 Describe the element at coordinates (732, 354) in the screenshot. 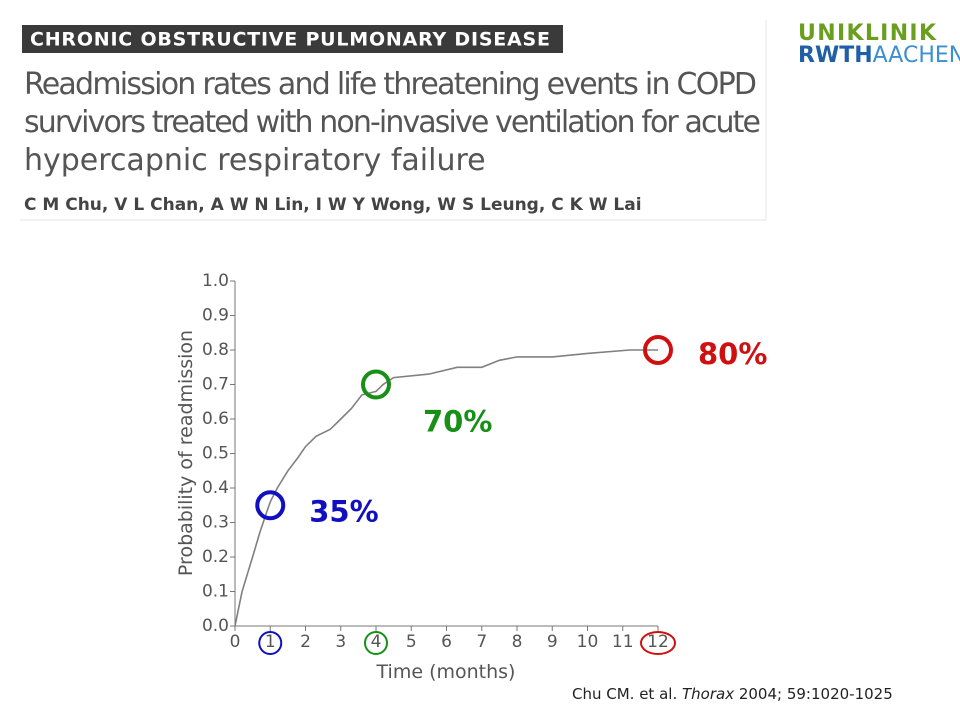

I see `highlight-label: 80%` at that location.